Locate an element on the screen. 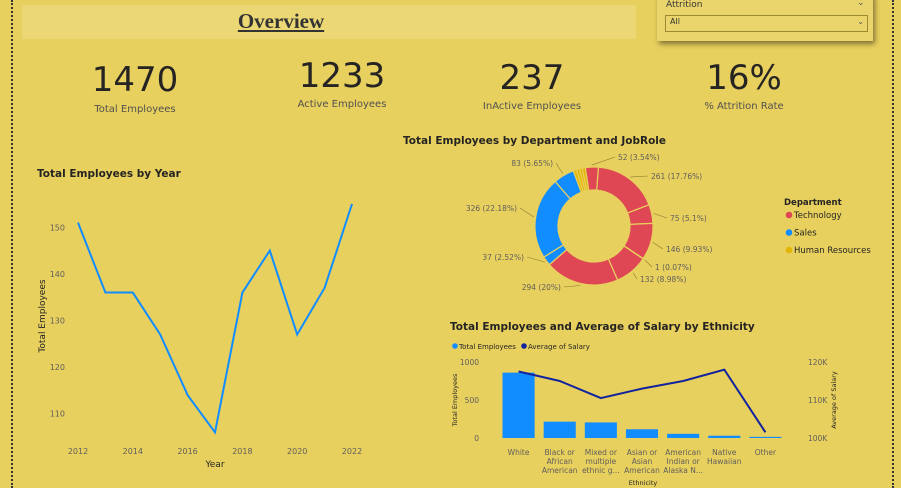 The image size is (901, 488). x-tick-label: African is located at coordinates (560, 461).